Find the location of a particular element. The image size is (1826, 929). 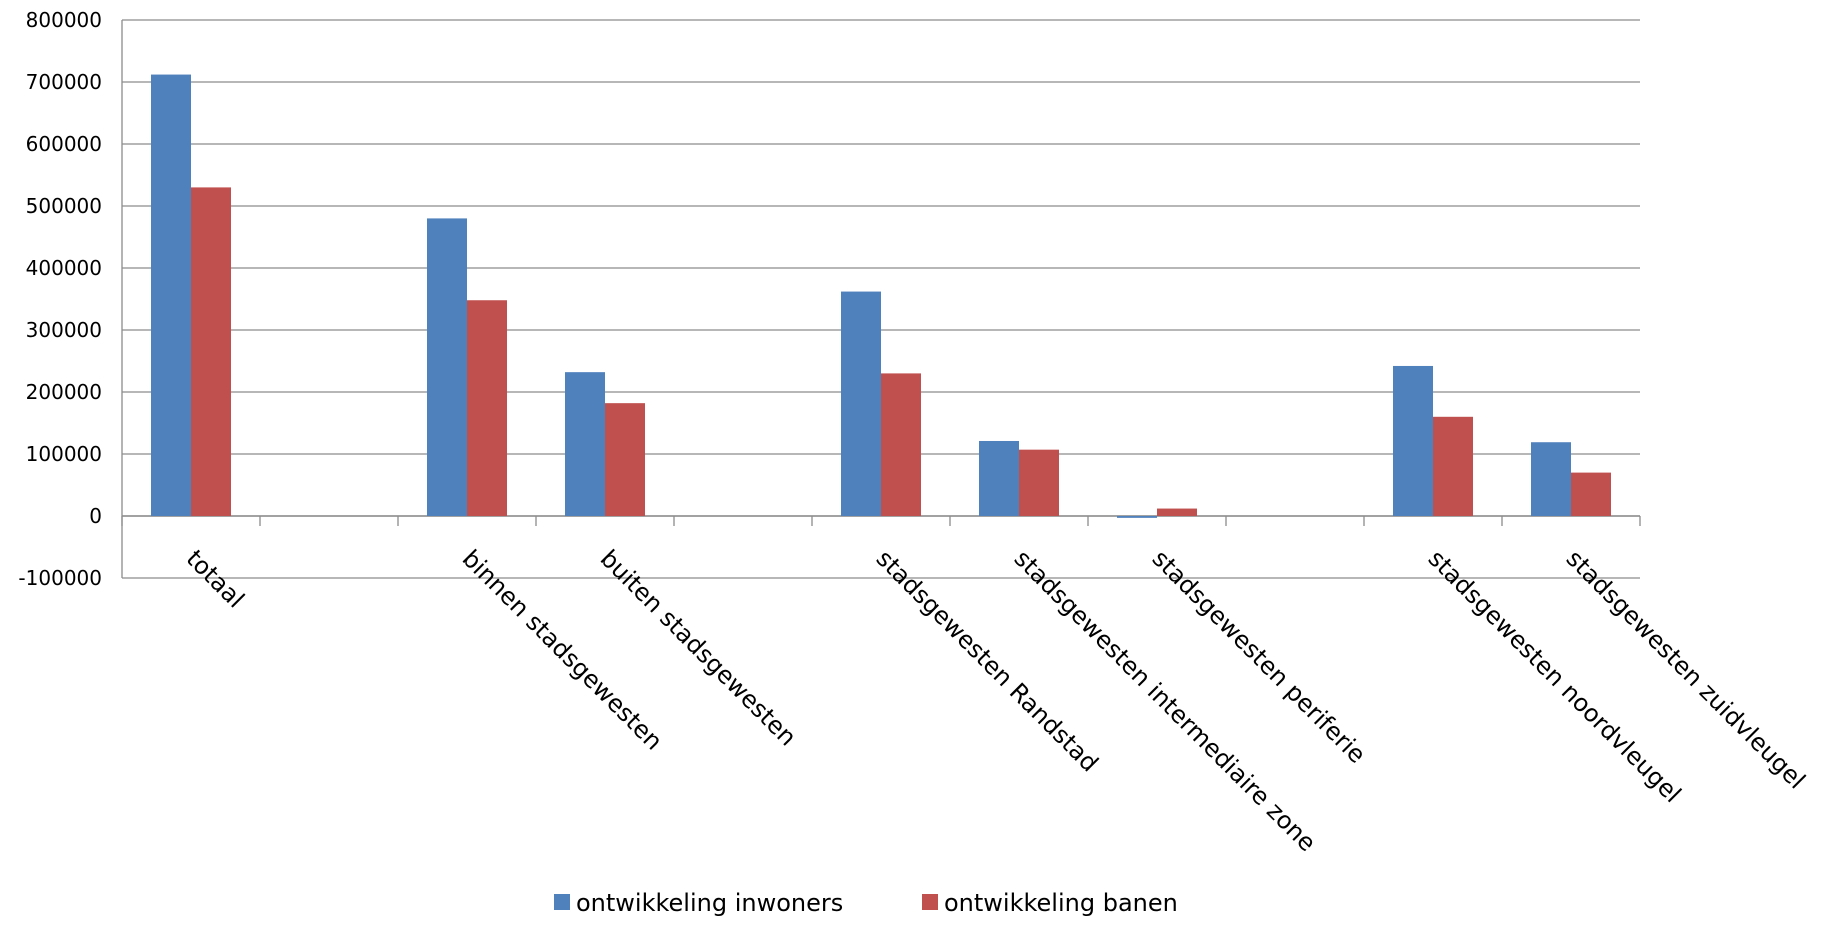

y-tick-label: 300000 is located at coordinates (64, 330).